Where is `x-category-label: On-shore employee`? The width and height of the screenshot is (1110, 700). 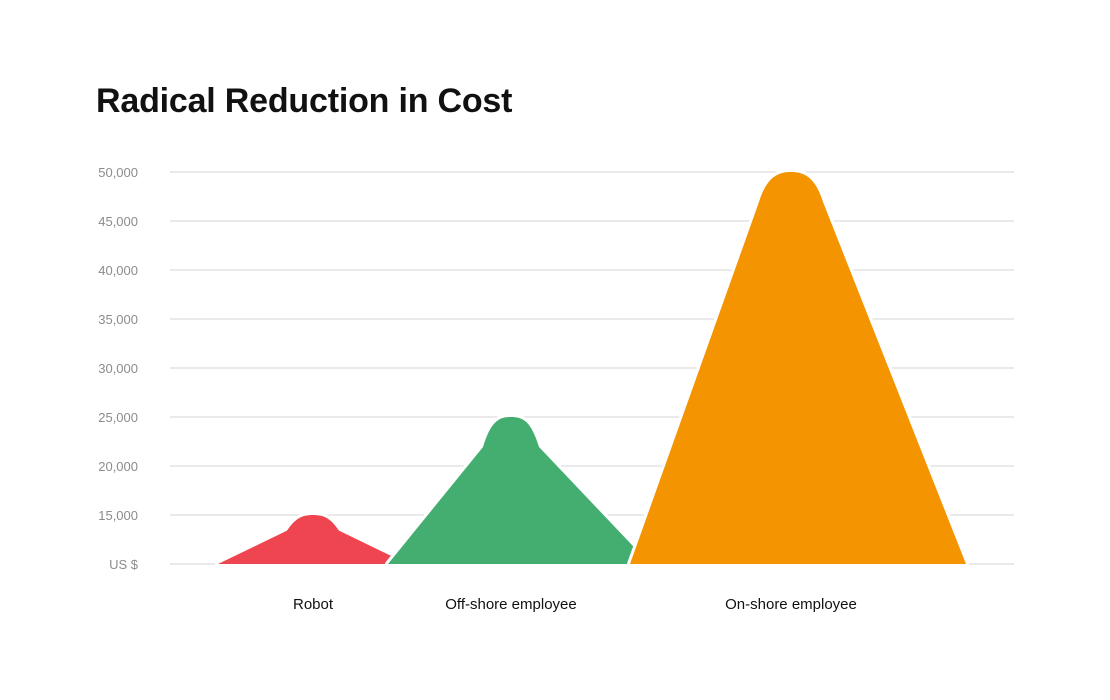 x-category-label: On-shore employee is located at coordinates (791, 604).